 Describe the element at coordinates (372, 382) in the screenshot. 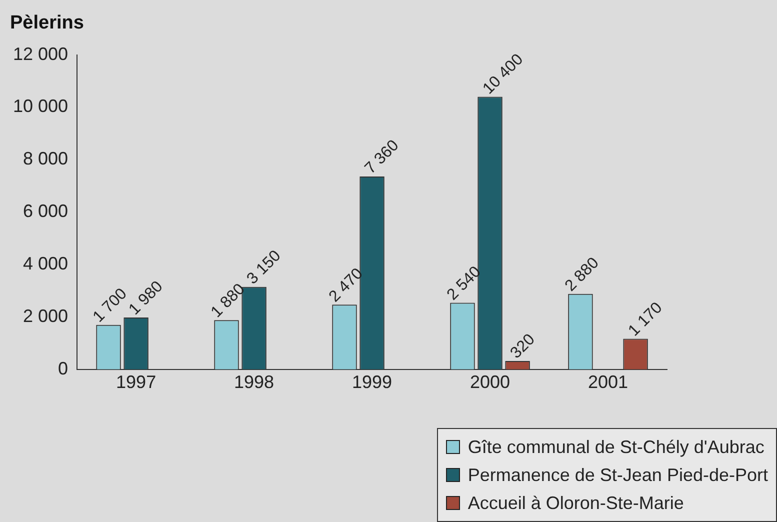

I see `x-tick-label: 1999` at that location.